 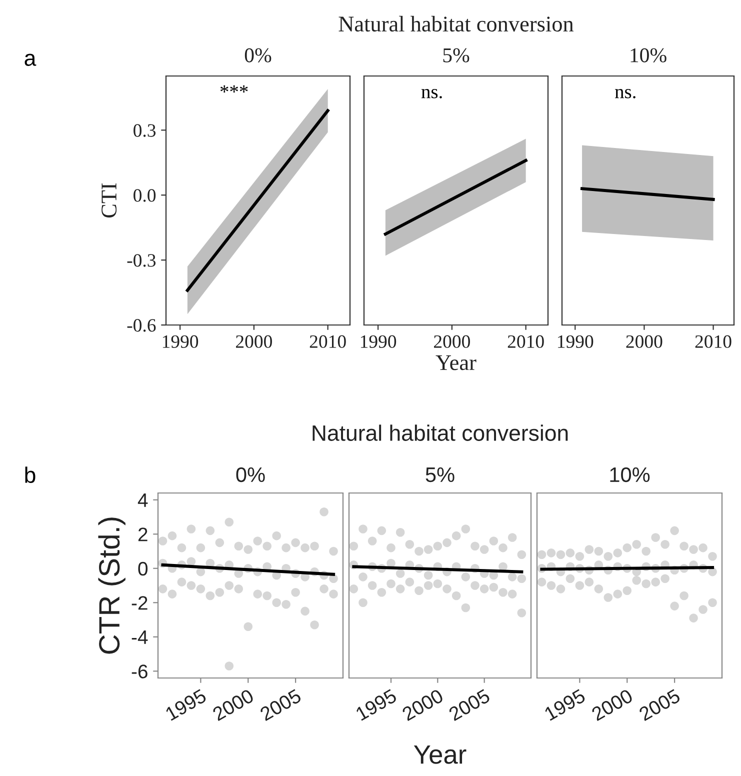 I want to click on y-axis-title: CTI, so click(x=109, y=200).